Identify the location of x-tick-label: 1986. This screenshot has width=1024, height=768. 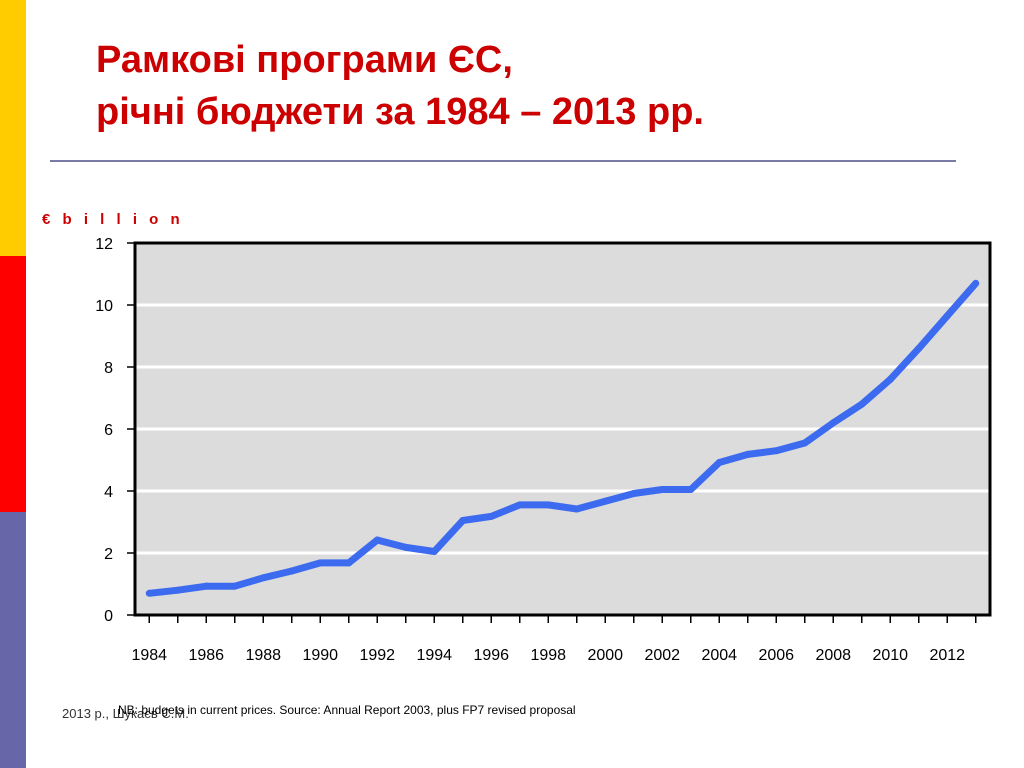
(206, 655).